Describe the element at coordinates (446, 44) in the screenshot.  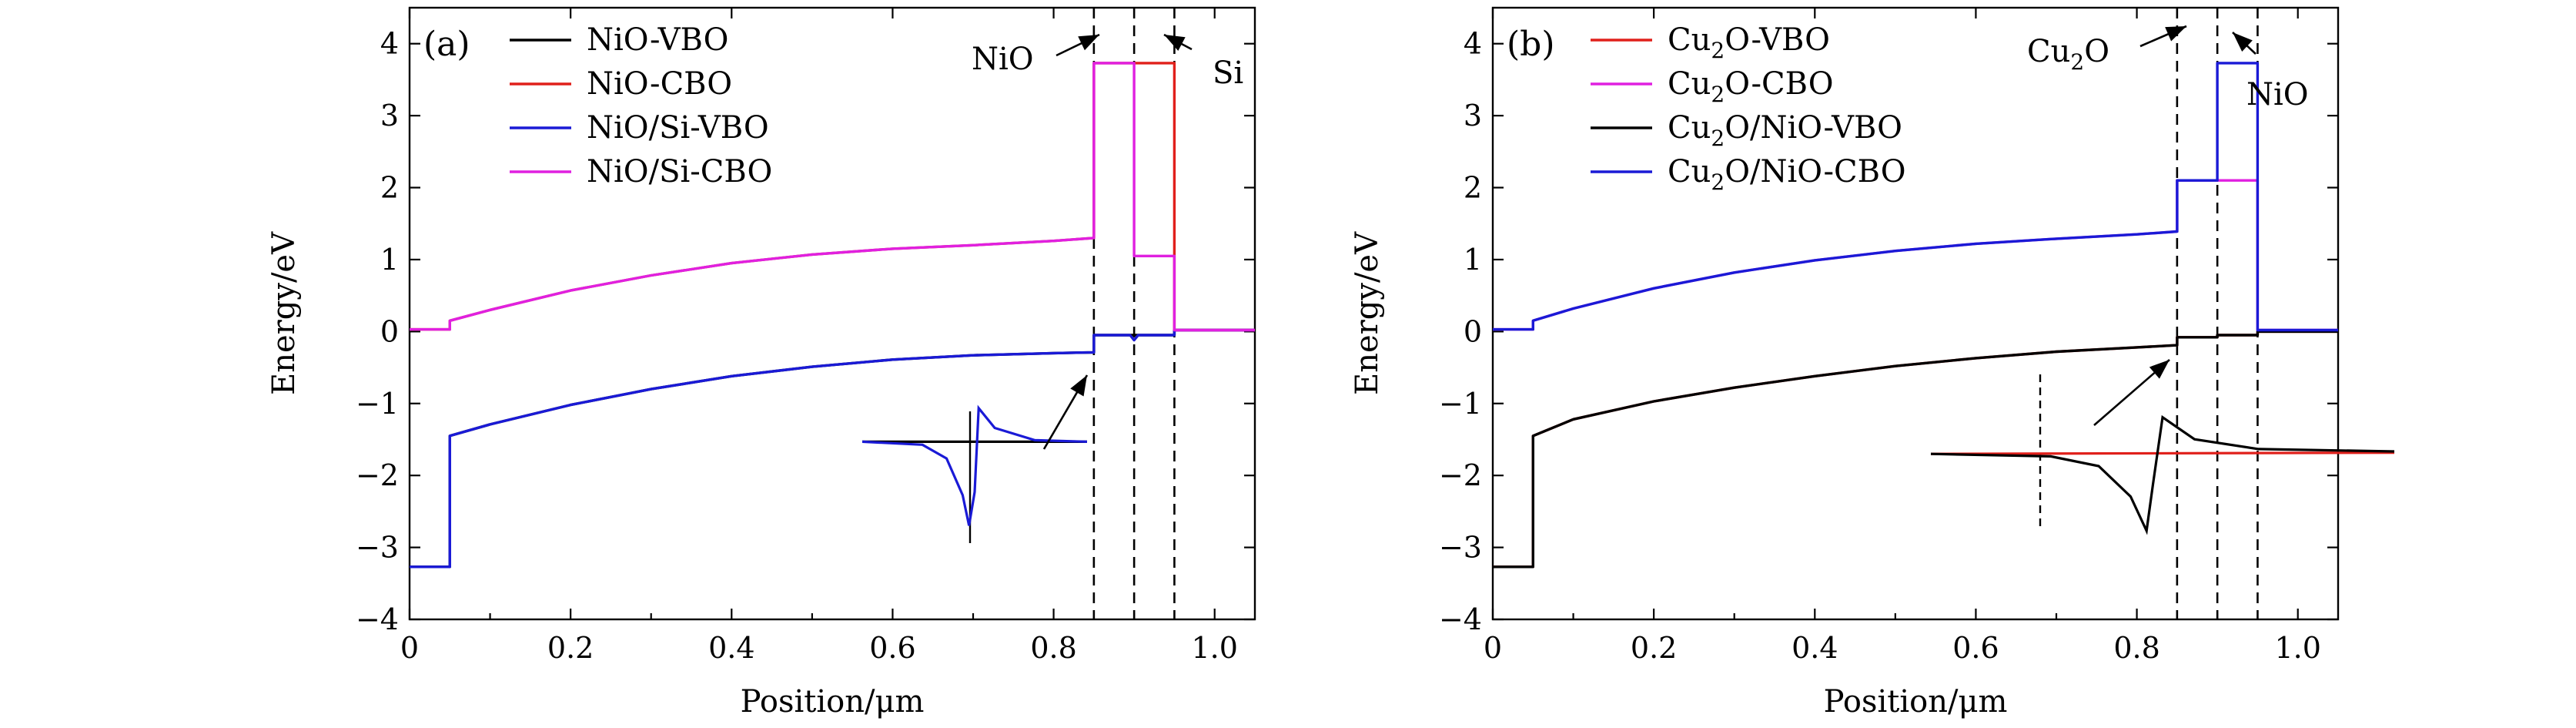
I see `panel-label: (a)` at that location.